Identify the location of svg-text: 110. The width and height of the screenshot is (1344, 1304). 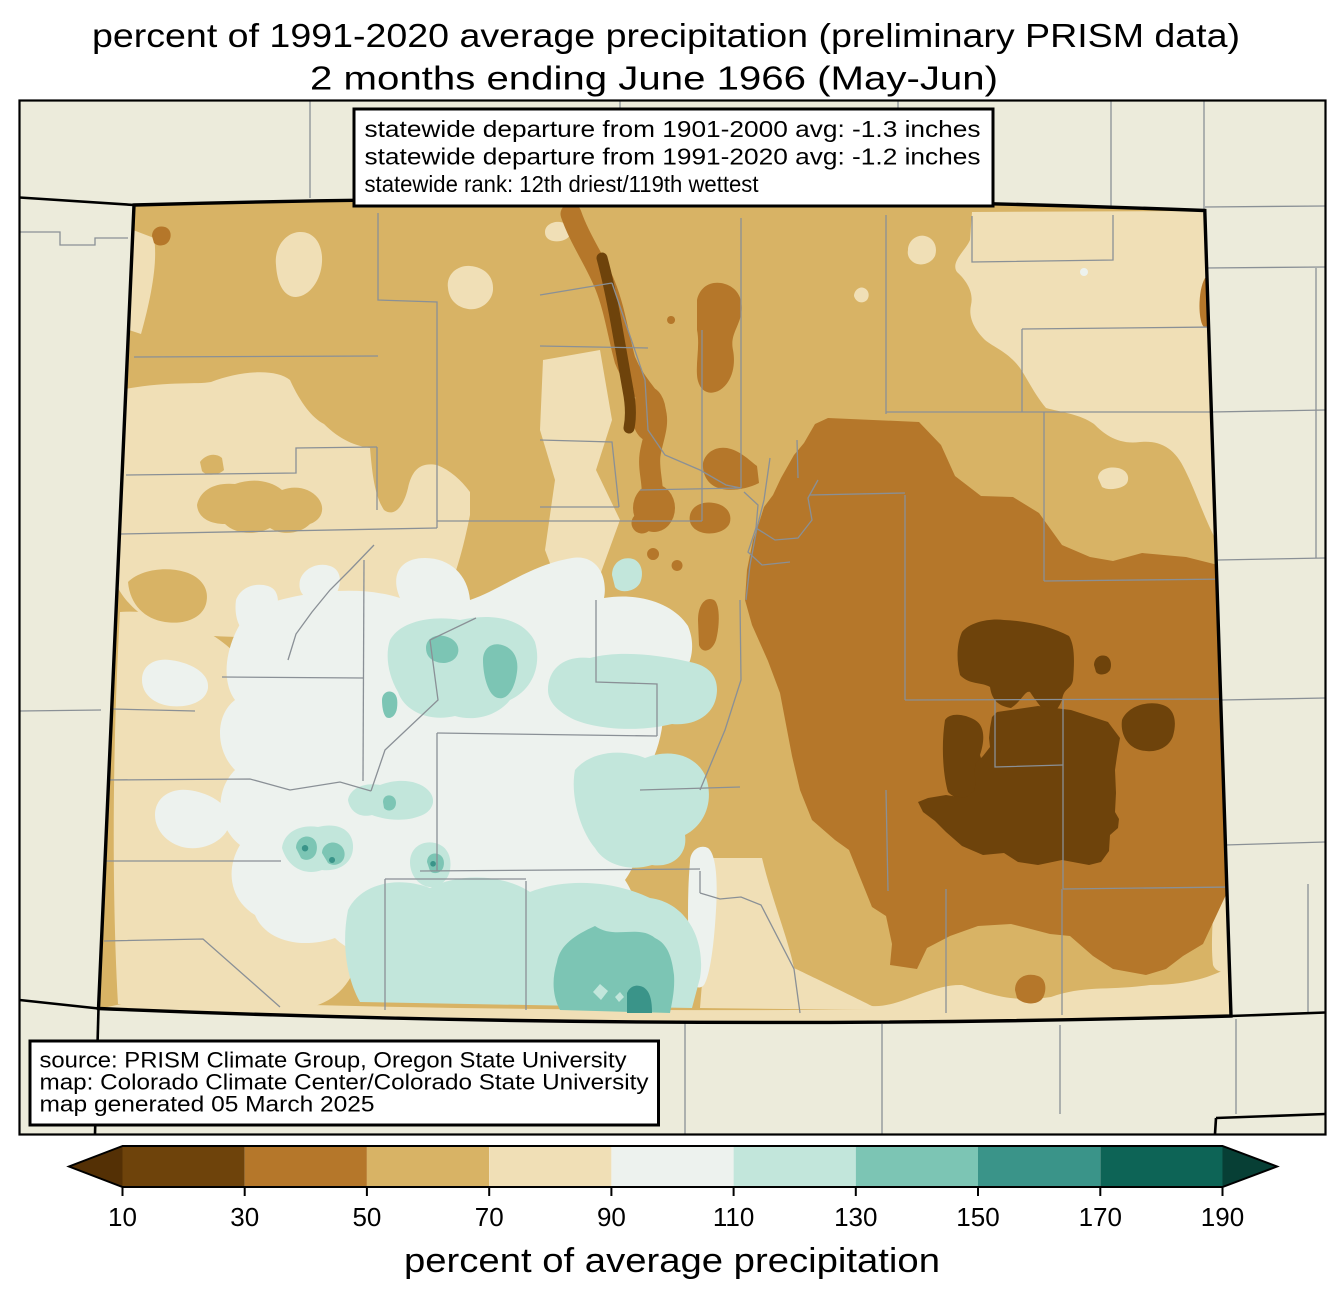
(733, 1217).